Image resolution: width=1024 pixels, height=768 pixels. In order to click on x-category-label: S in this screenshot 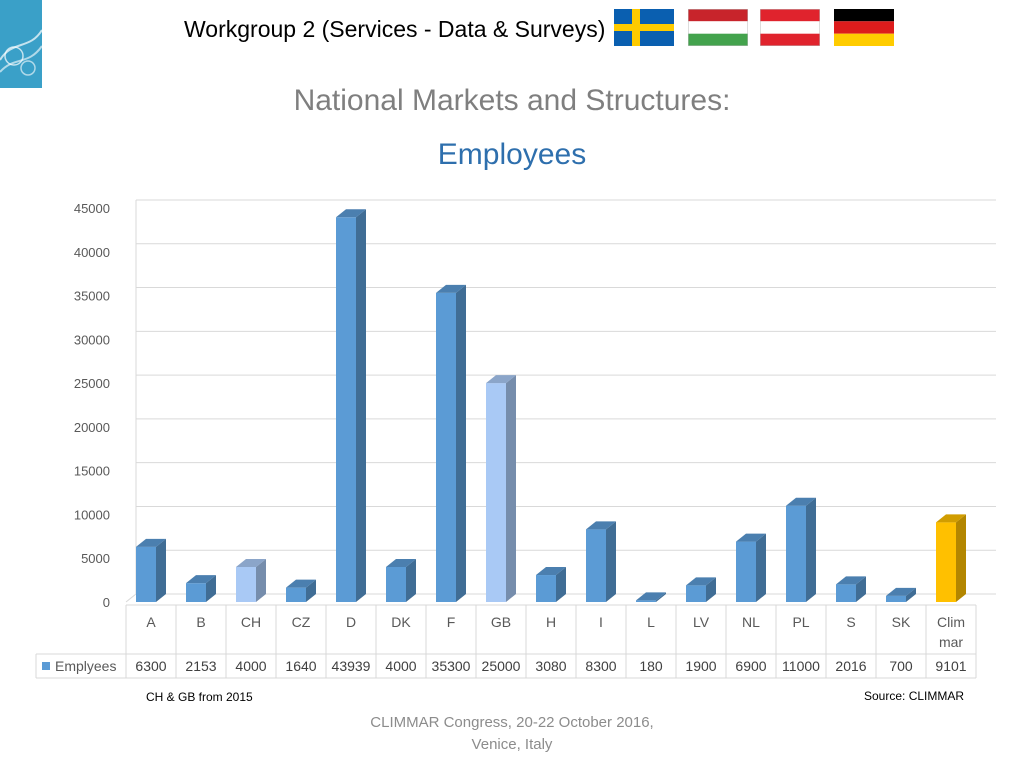, I will do `click(850, 622)`.